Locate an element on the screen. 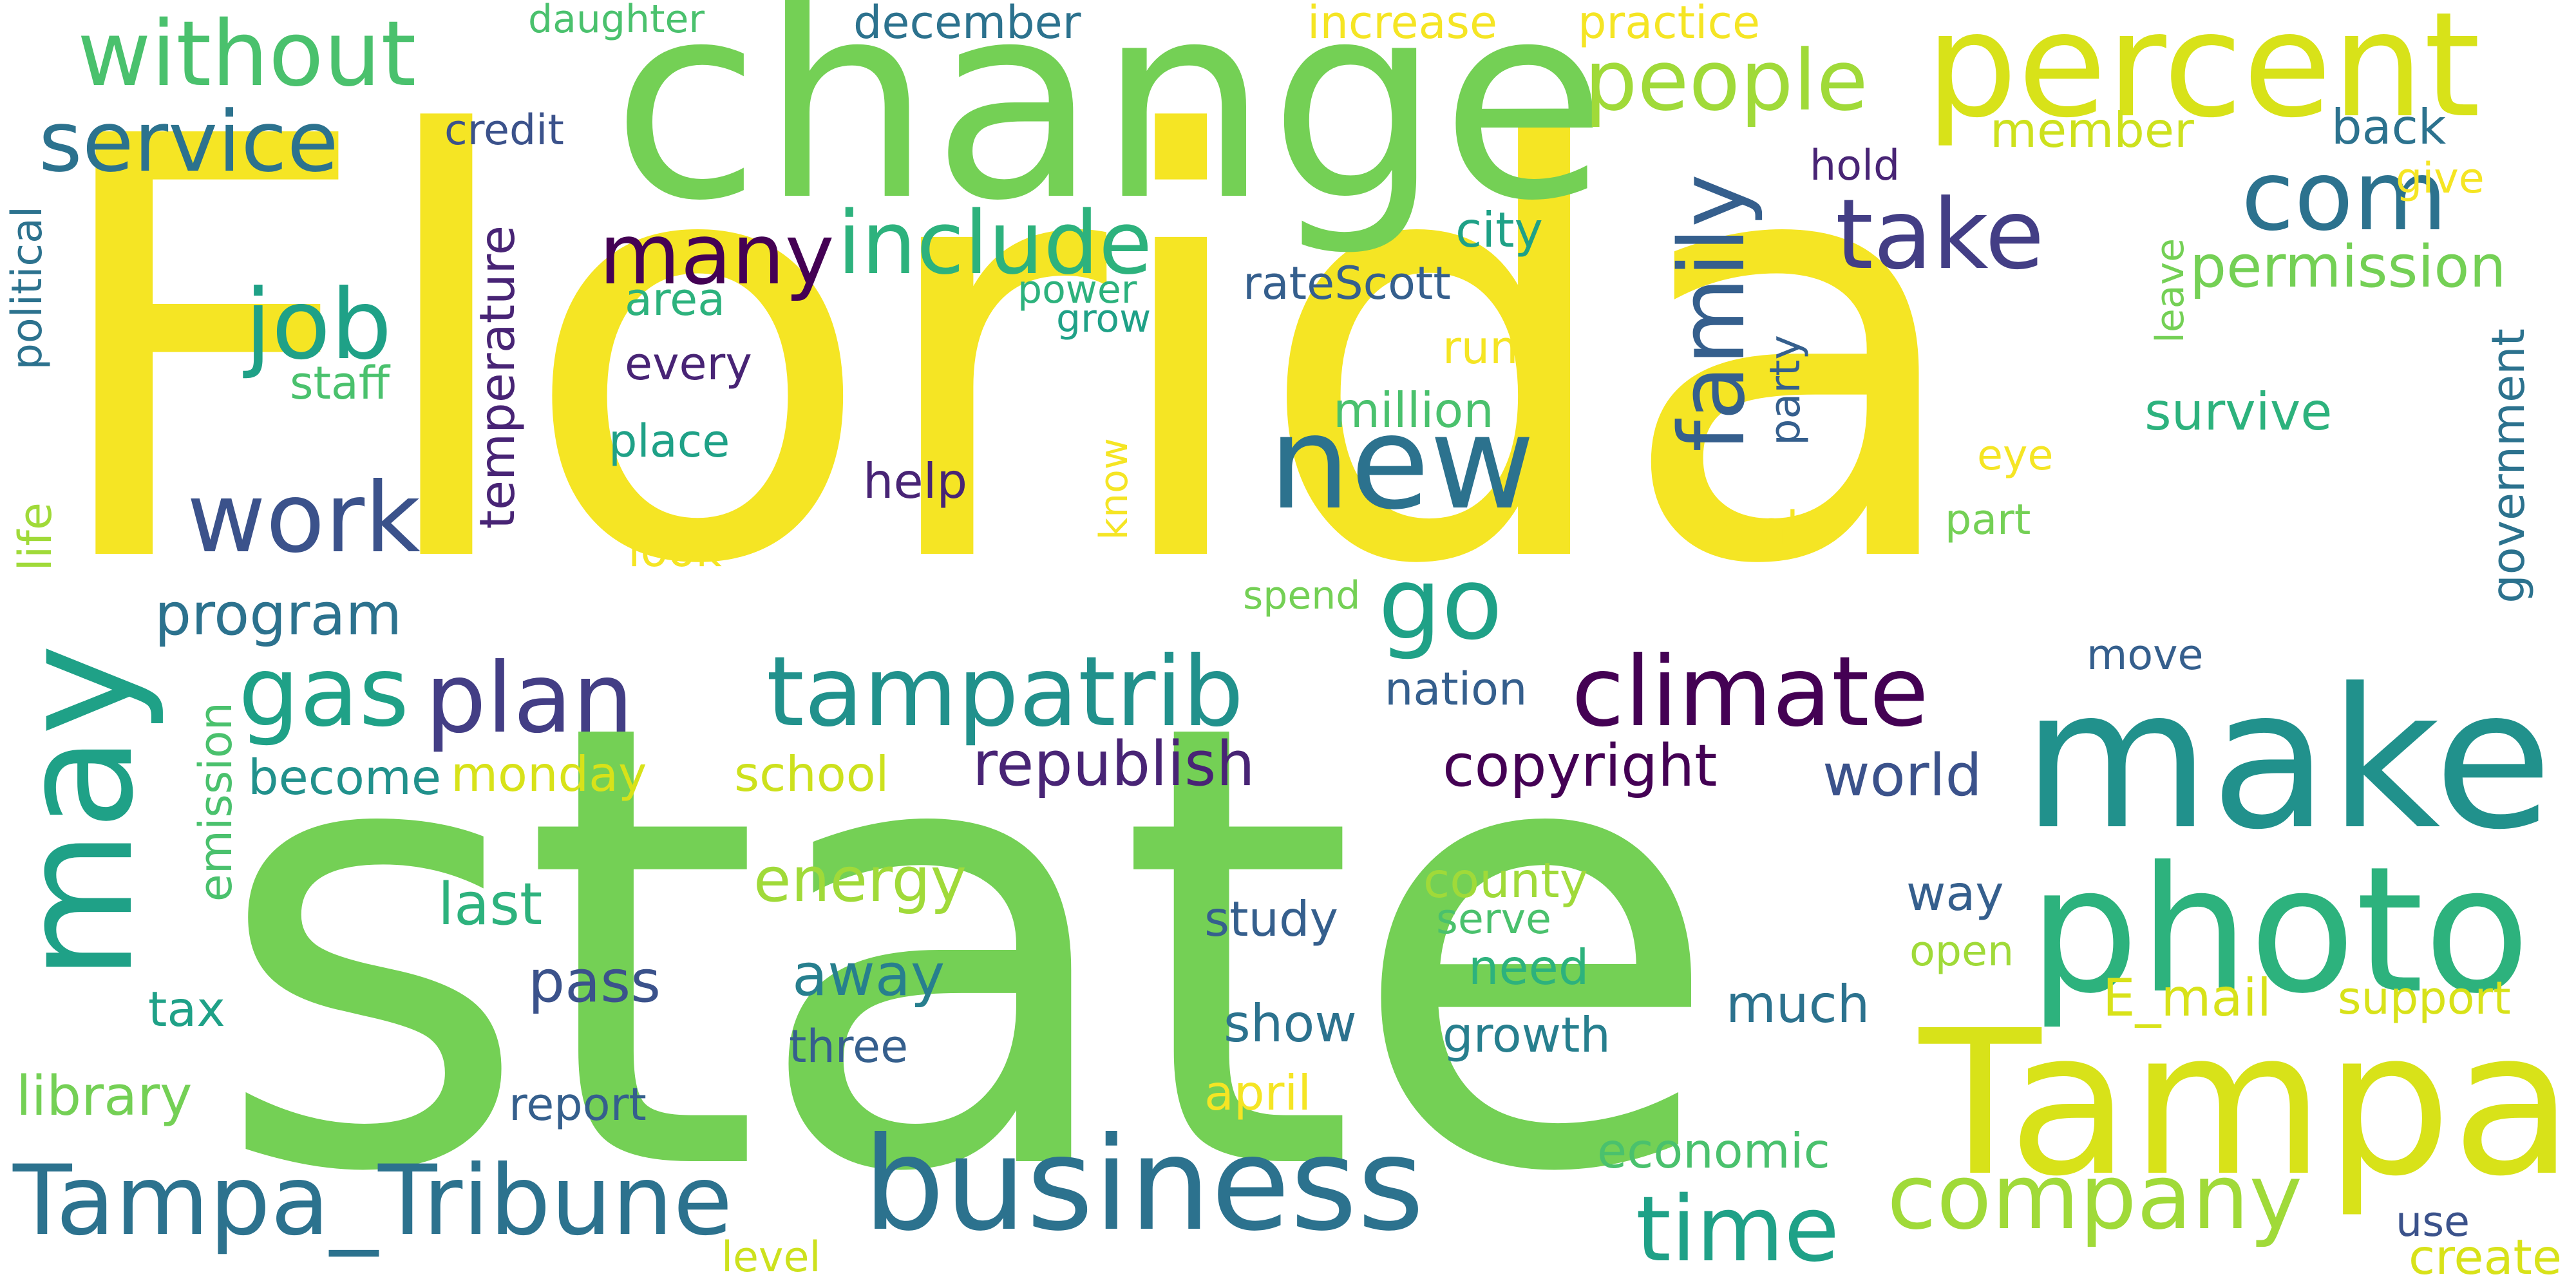  word-new: new is located at coordinates (1402, 463).